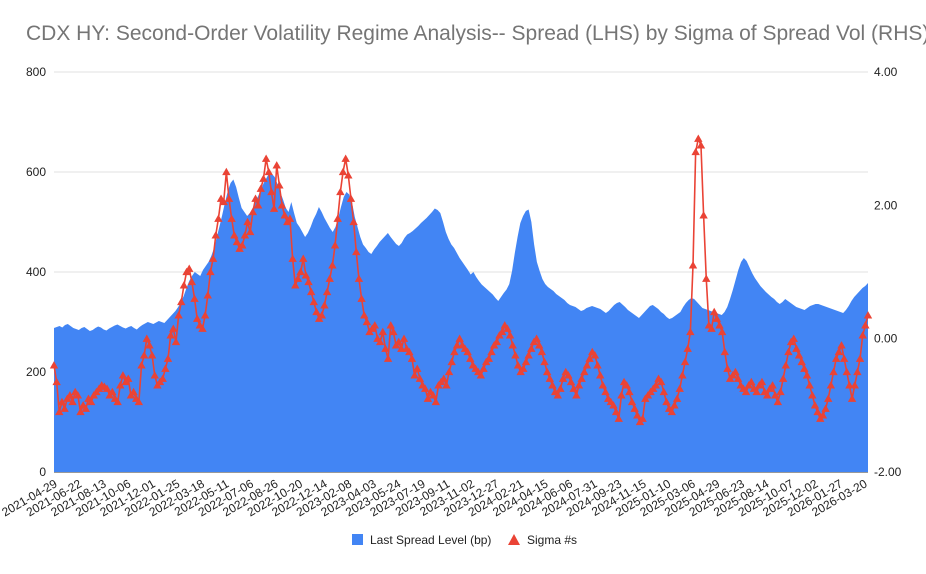 Image resolution: width=926 pixels, height=574 pixels. I want to click on y-right-tick-label: 4.00, so click(886, 72).